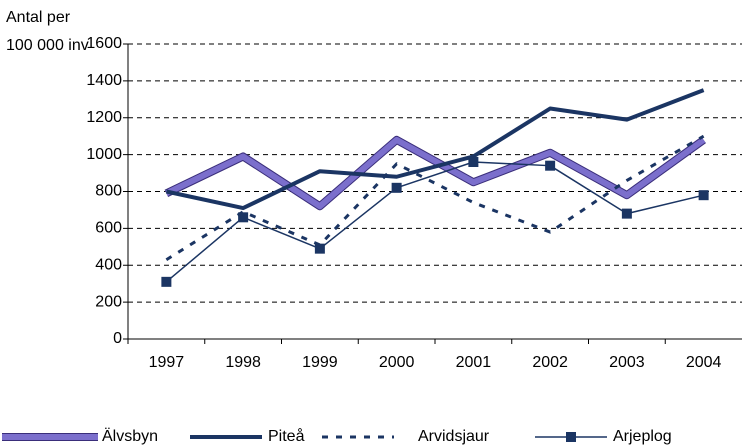  What do you see at coordinates (167, 362) in the screenshot?
I see `x-tick-label: 1997` at bounding box center [167, 362].